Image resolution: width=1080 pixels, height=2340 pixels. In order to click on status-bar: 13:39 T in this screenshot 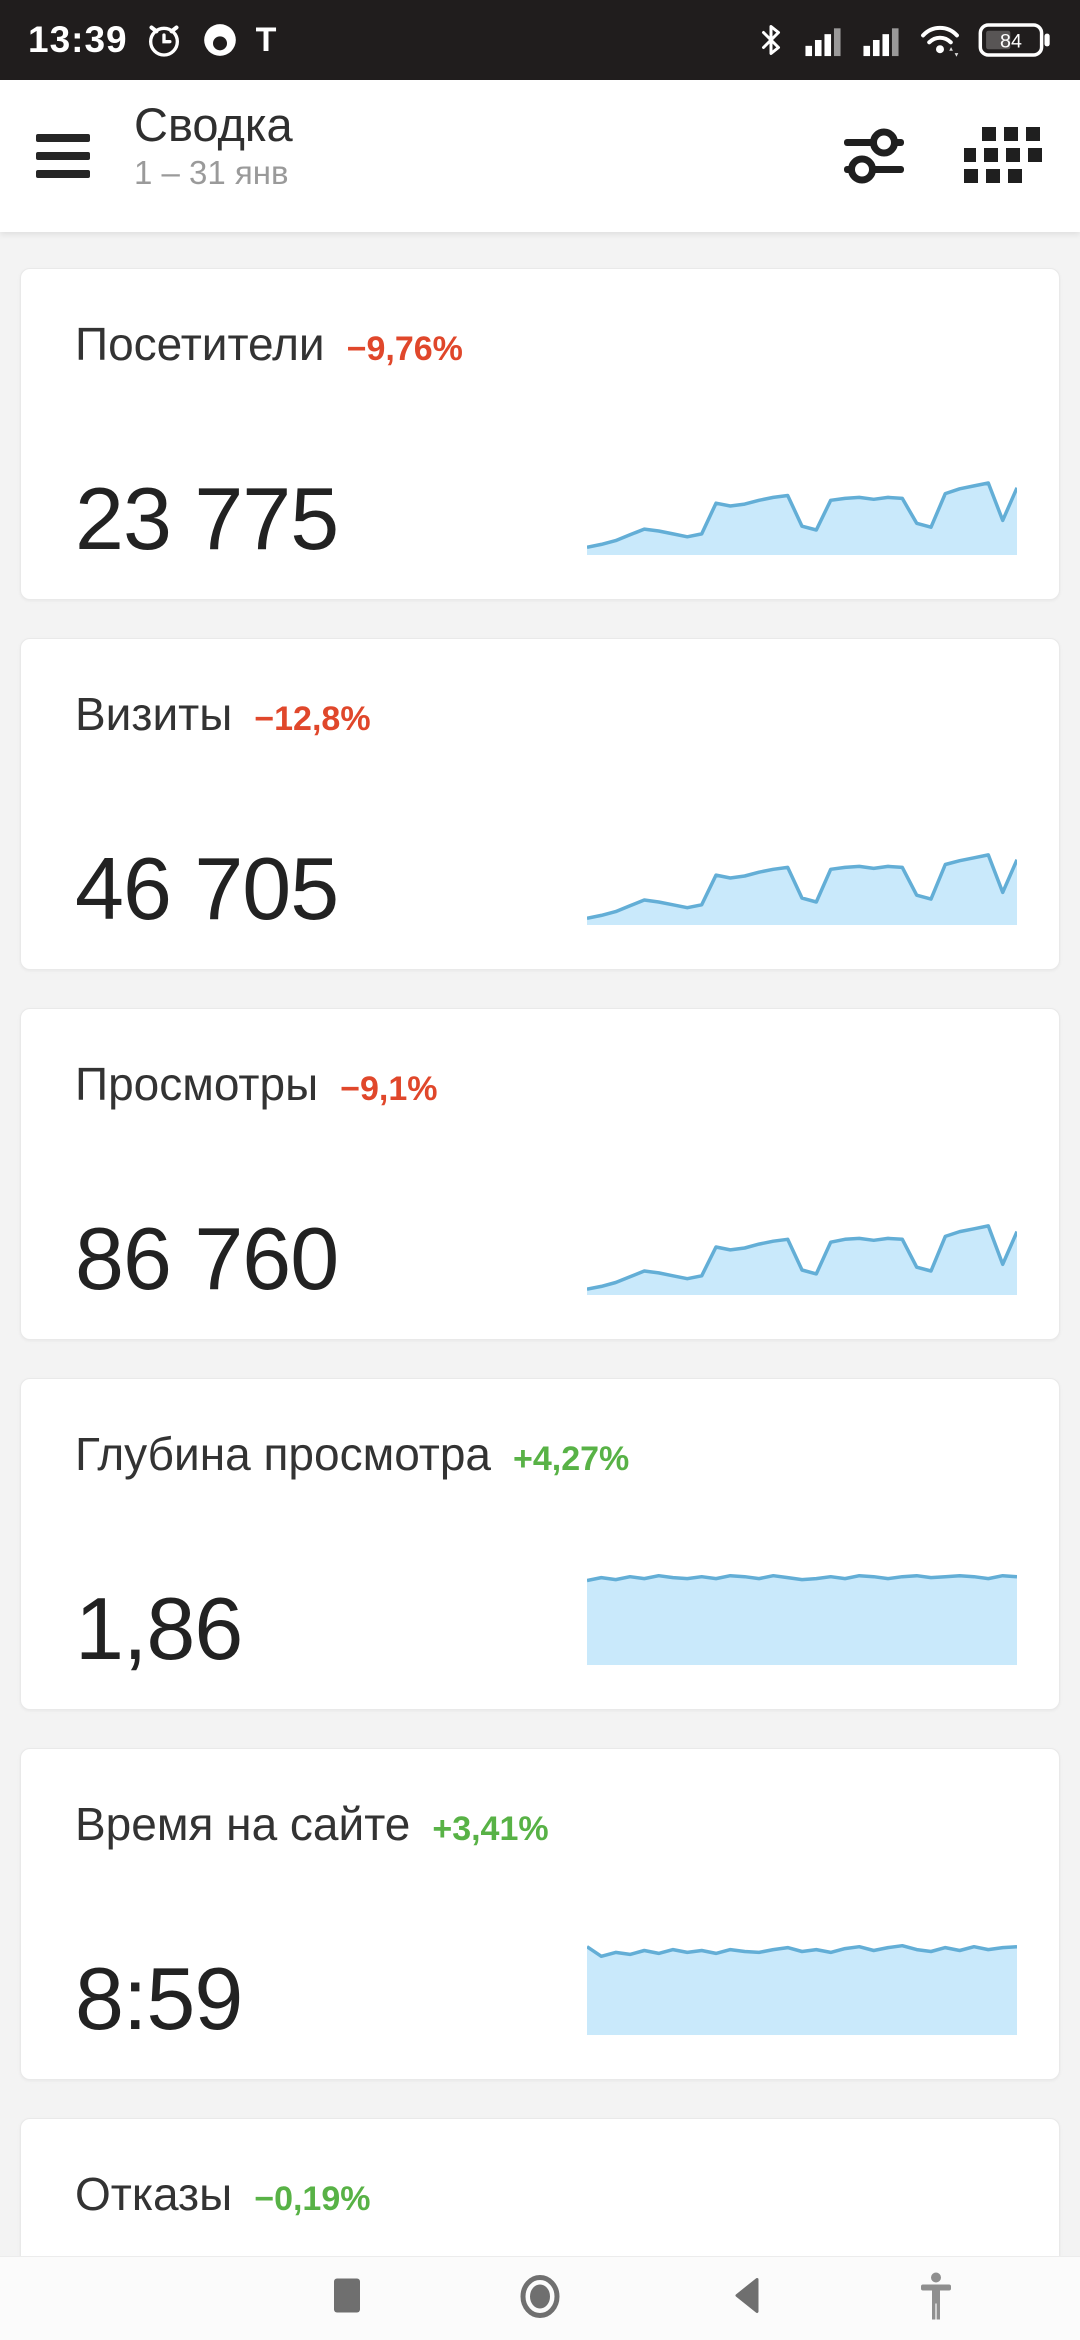, I will do `click(540, 40)`.